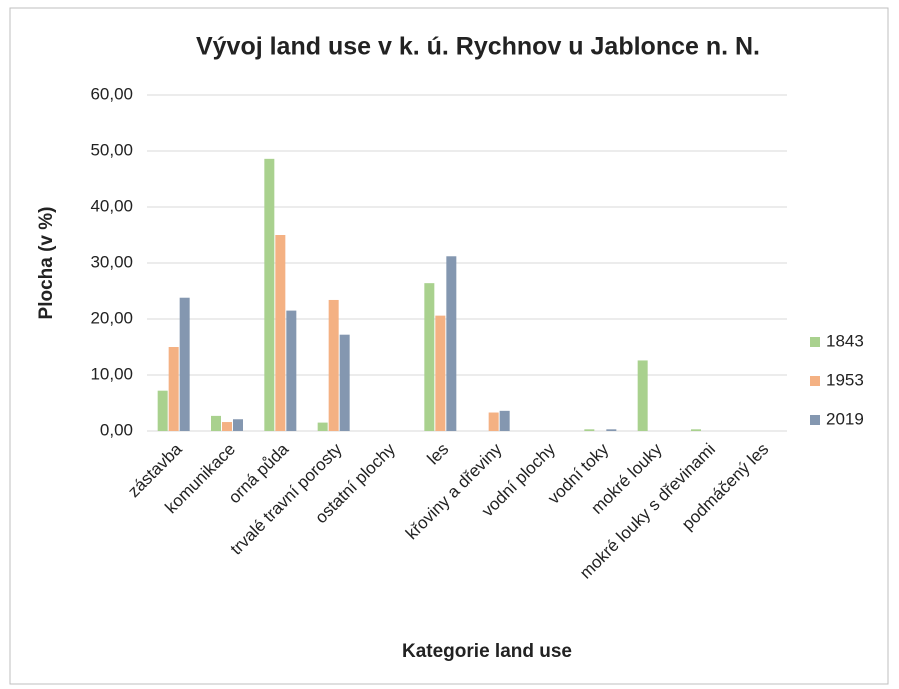  What do you see at coordinates (116, 429) in the screenshot?
I see `y-tick-label: 0,00` at bounding box center [116, 429].